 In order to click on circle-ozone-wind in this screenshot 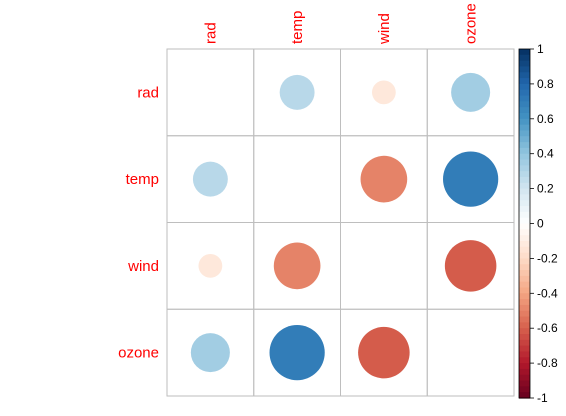, I will do `click(384, 352)`.